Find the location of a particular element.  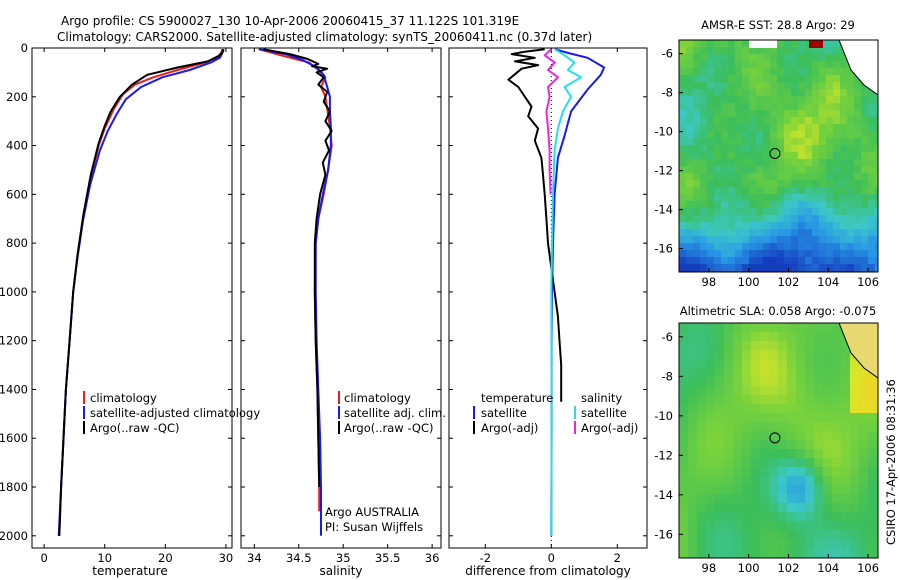

map-y-tick-label: -12 is located at coordinates (663, 455).